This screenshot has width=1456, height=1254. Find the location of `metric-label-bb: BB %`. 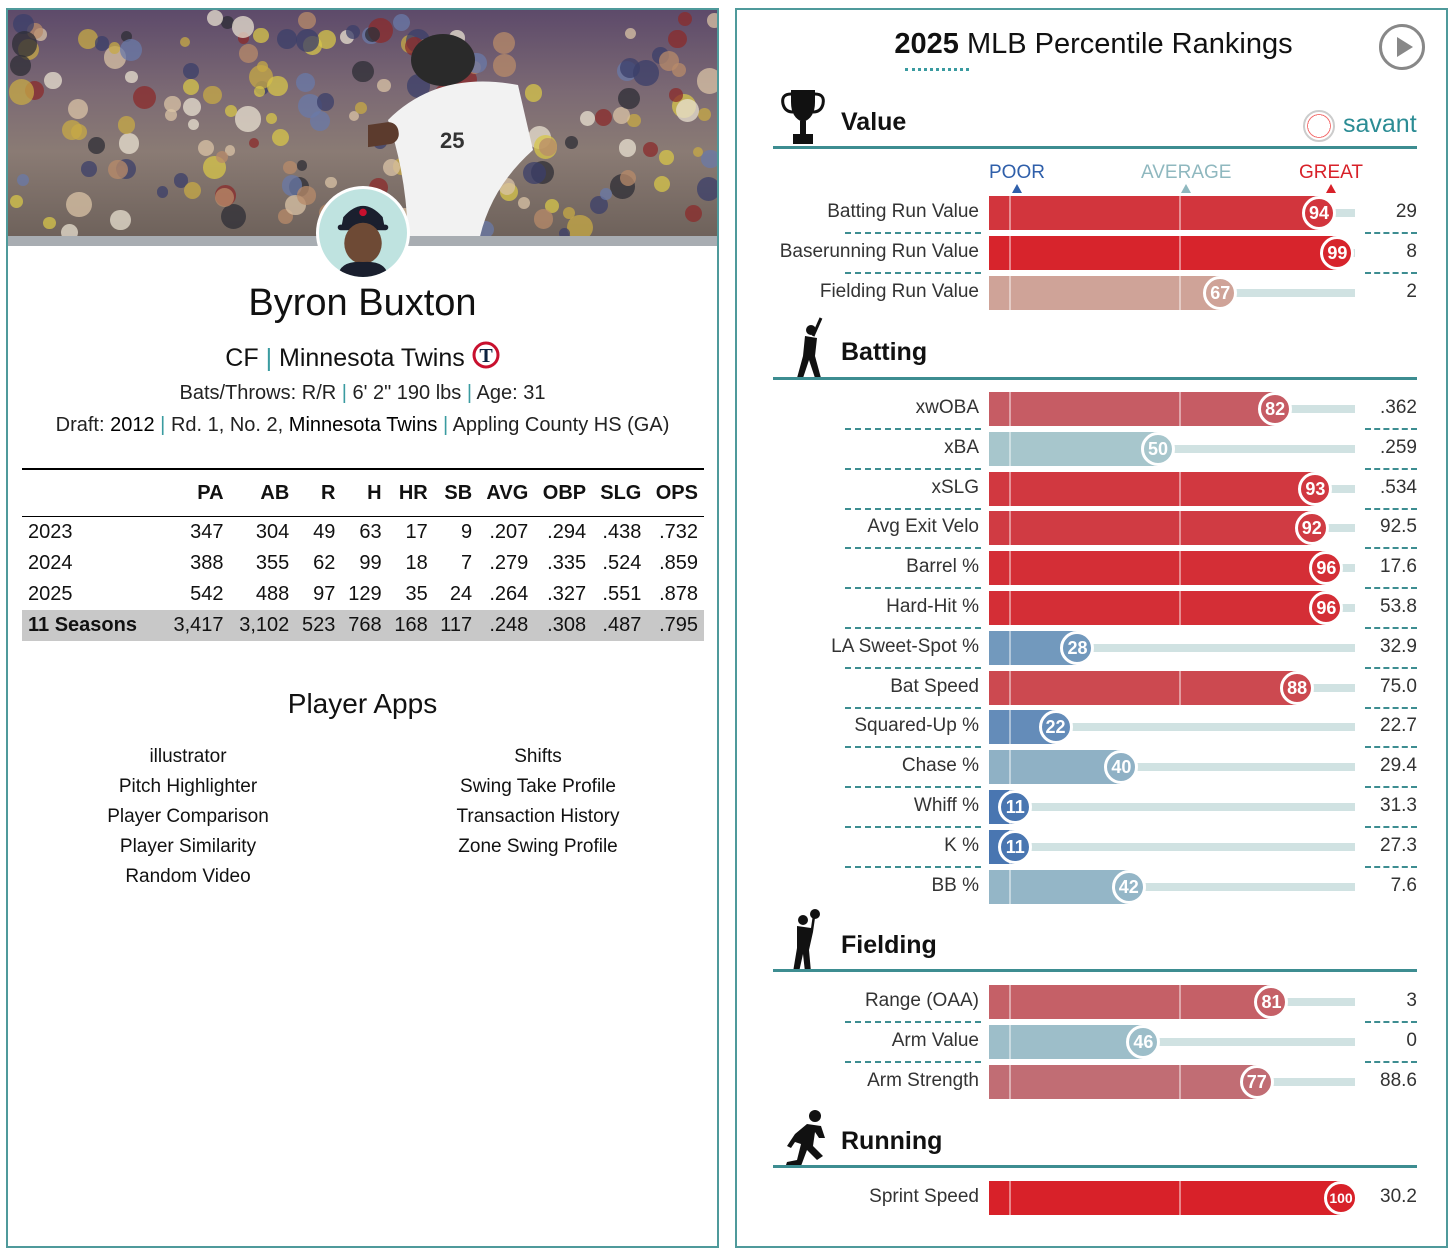

metric-label-bb: BB % is located at coordinates (955, 885).